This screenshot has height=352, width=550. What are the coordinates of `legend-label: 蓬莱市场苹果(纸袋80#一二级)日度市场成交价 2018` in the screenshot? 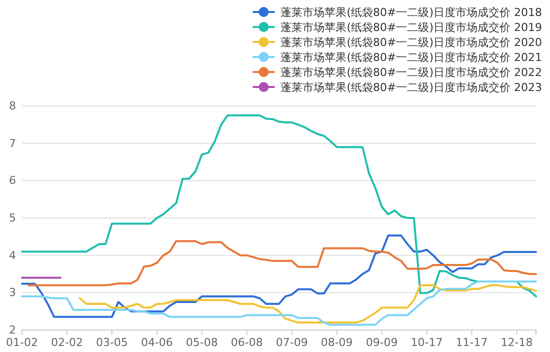 It's located at (411, 12).